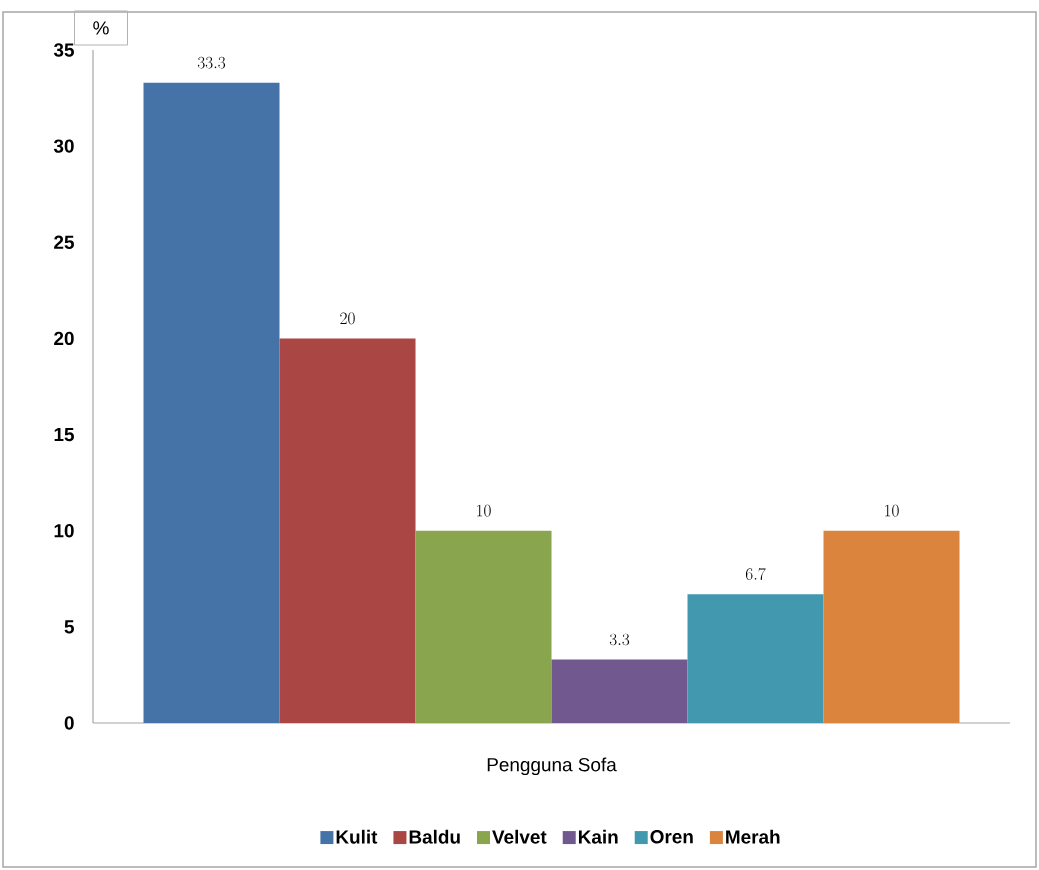 This screenshot has width=1039, height=870. Describe the element at coordinates (434, 836) in the screenshot. I see `legend-label: Baldu` at that location.